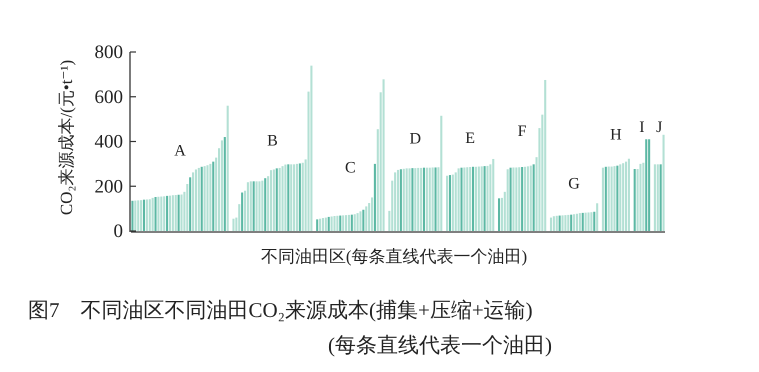 This screenshot has height=372, width=759. What do you see at coordinates (118, 231) in the screenshot?
I see `y-tick-label: 0` at bounding box center [118, 231].